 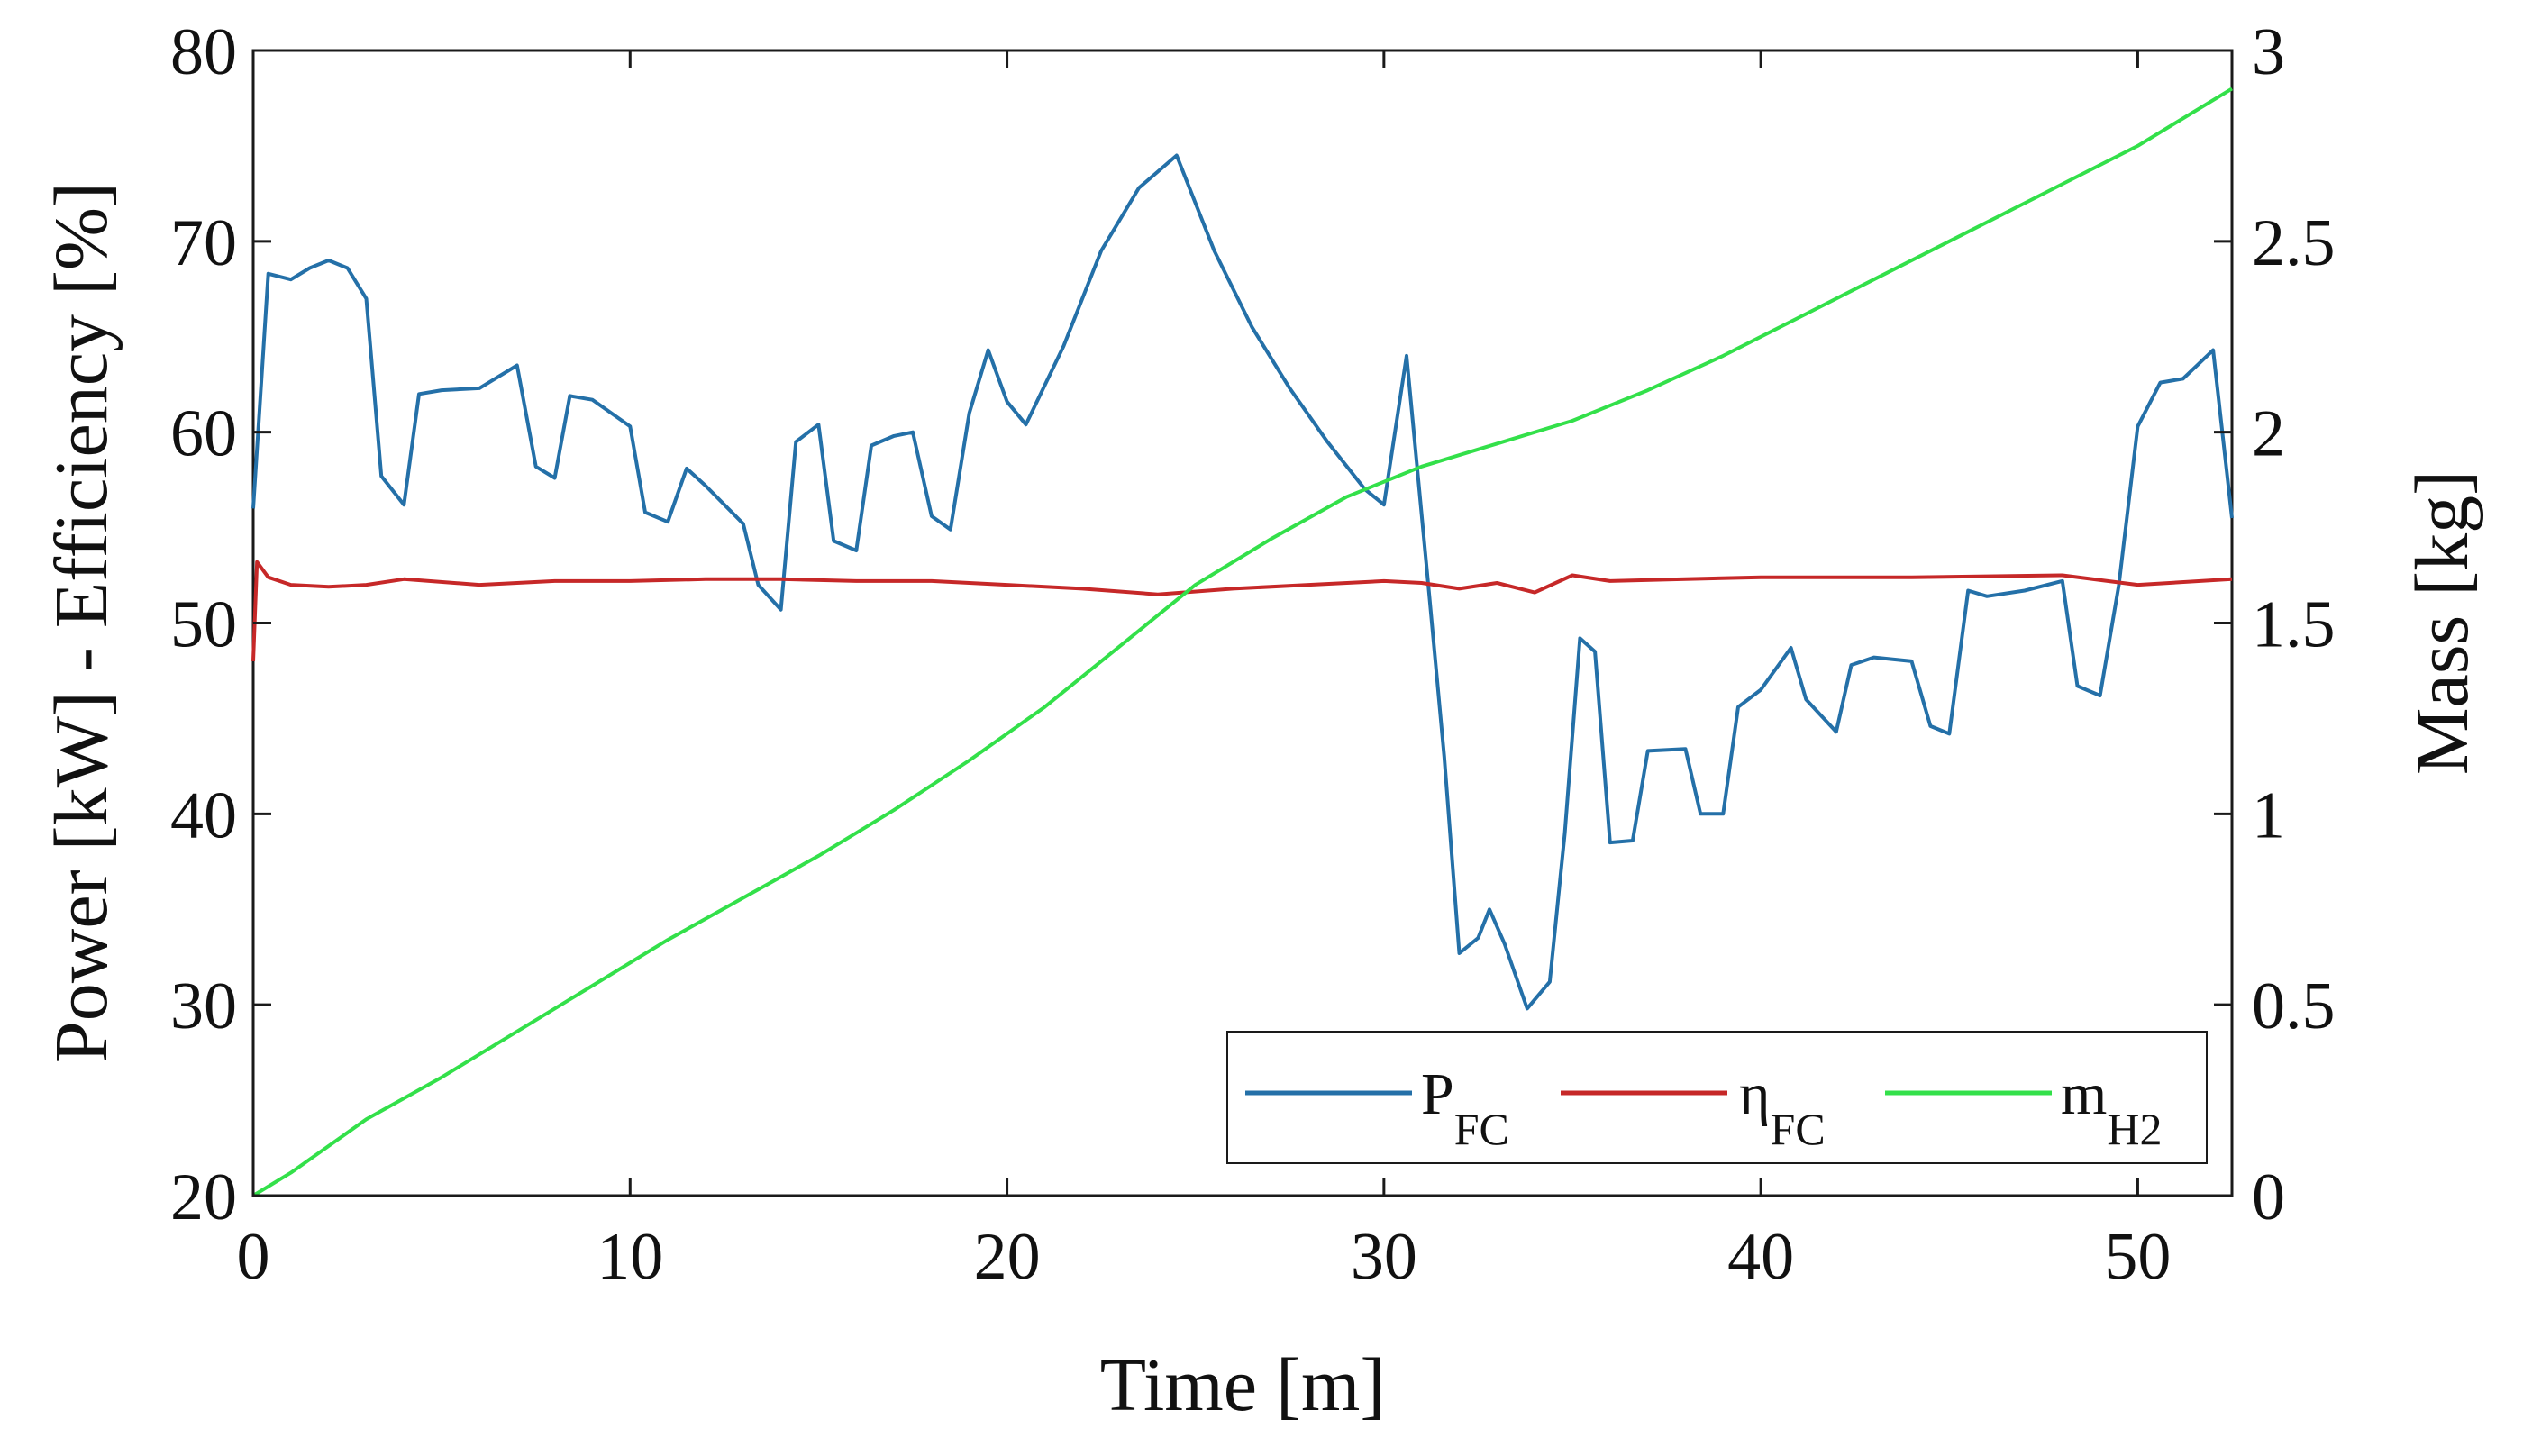 I want to click on y-left-tick-label: 50, so click(x=203, y=625).